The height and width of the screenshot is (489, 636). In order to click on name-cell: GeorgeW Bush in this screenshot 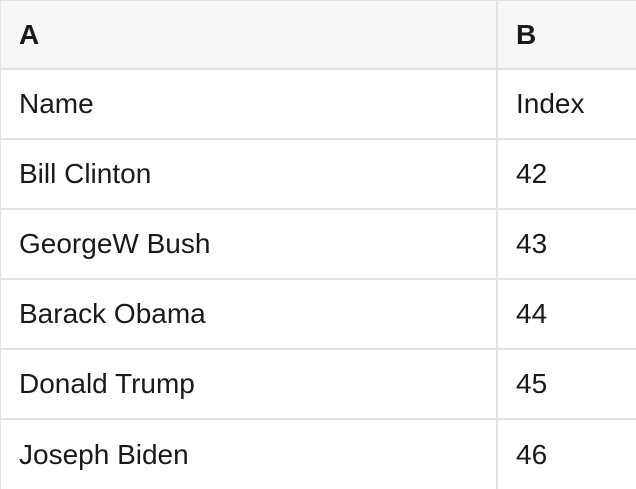, I will do `click(249, 244)`.